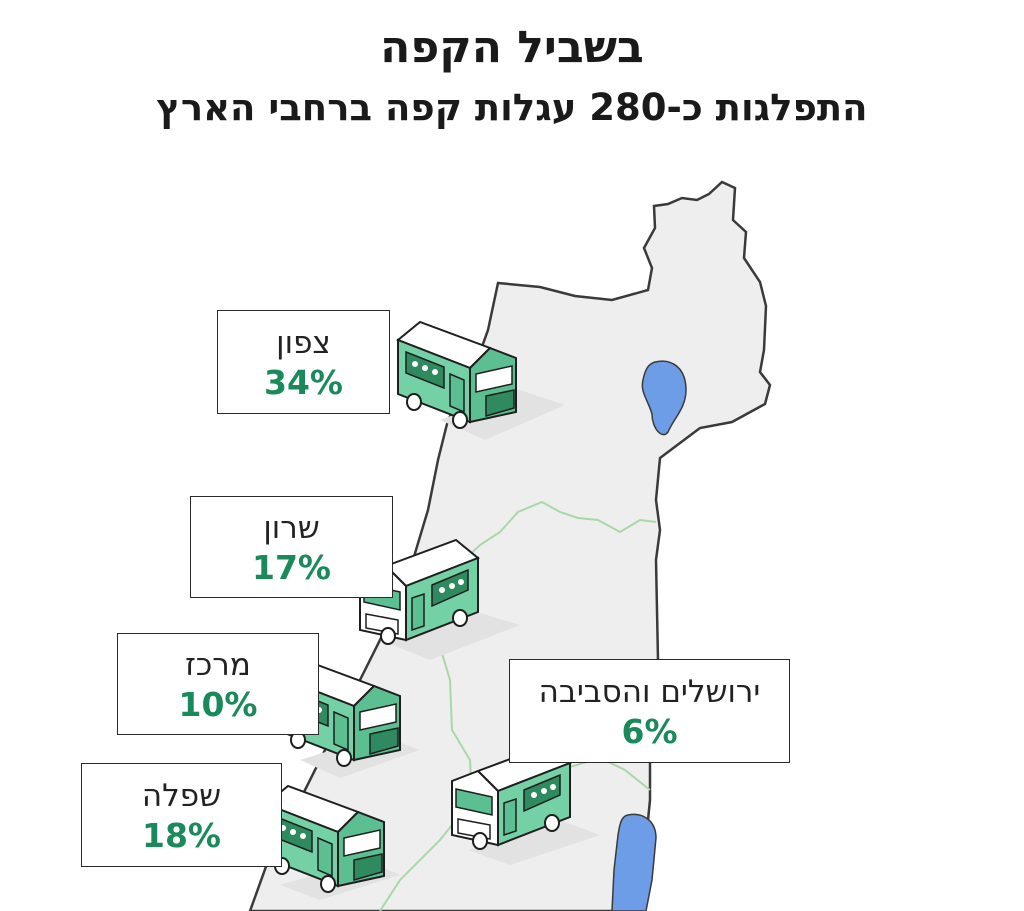 The image size is (1024, 911). What do you see at coordinates (218, 684) in the screenshot?
I see `region-label-center: מרכז 10%` at bounding box center [218, 684].